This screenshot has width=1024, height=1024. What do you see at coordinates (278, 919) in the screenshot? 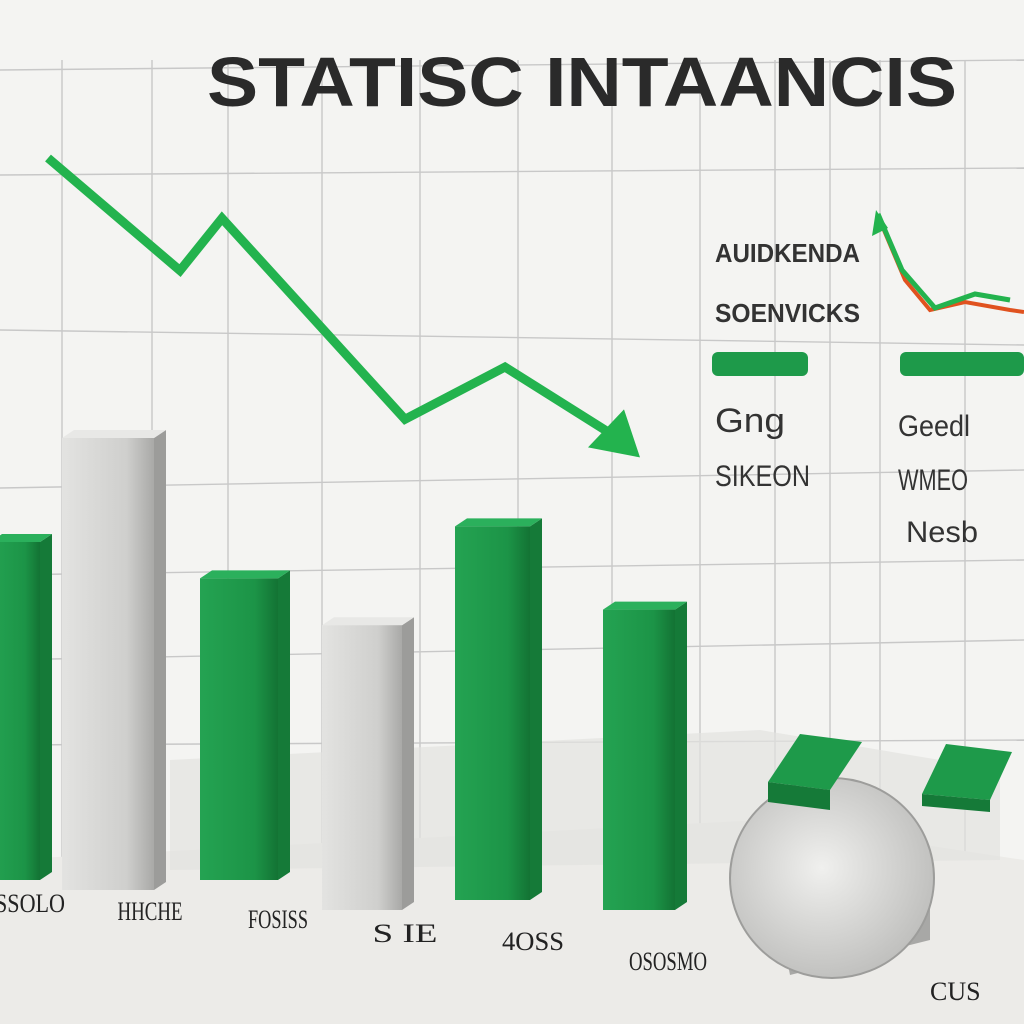
I see `x-tick-label: FOSISS` at bounding box center [278, 919].